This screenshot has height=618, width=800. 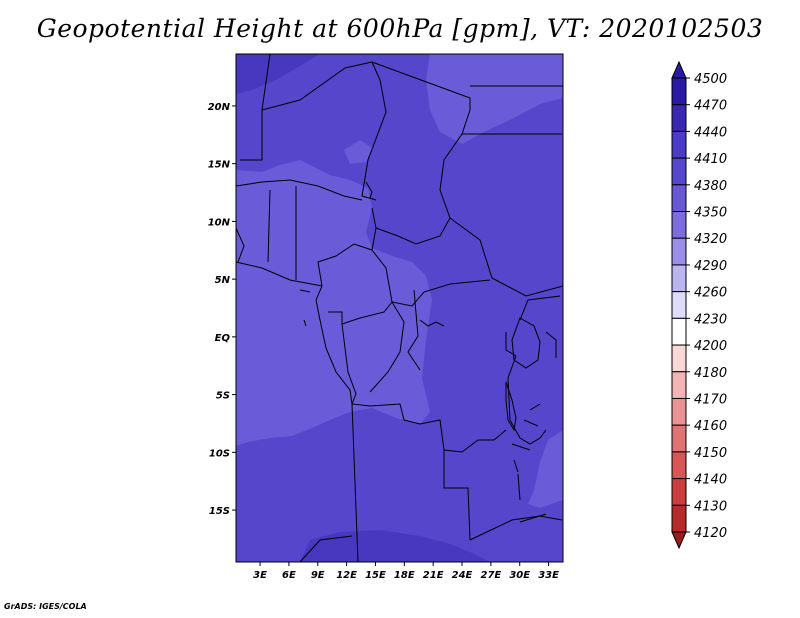 What do you see at coordinates (710, 346) in the screenshot?
I see `colorbar-label: 4200` at bounding box center [710, 346].